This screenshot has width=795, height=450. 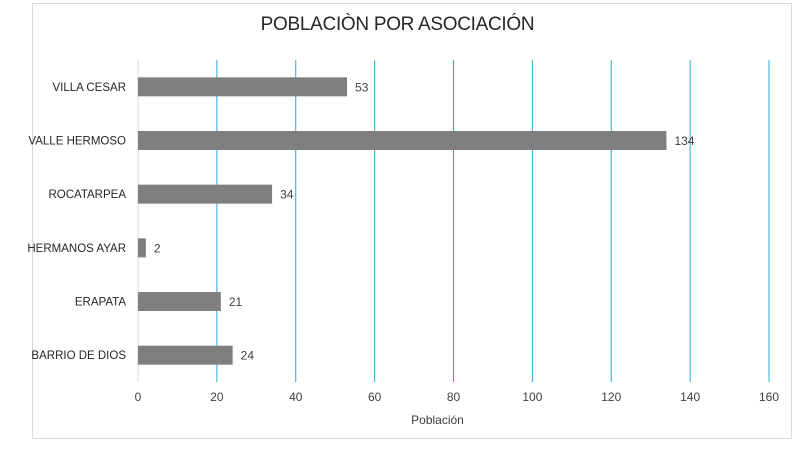 What do you see at coordinates (296, 397) in the screenshot?
I see `x-tick-label: 40` at bounding box center [296, 397].